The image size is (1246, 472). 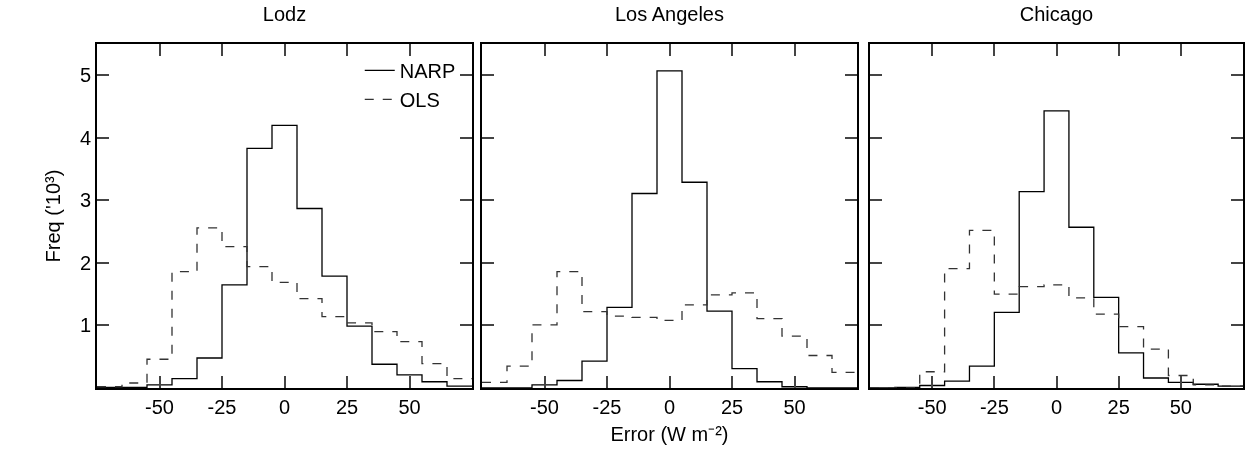 What do you see at coordinates (669, 14) in the screenshot?
I see `chart-title: Los Angeles` at bounding box center [669, 14].